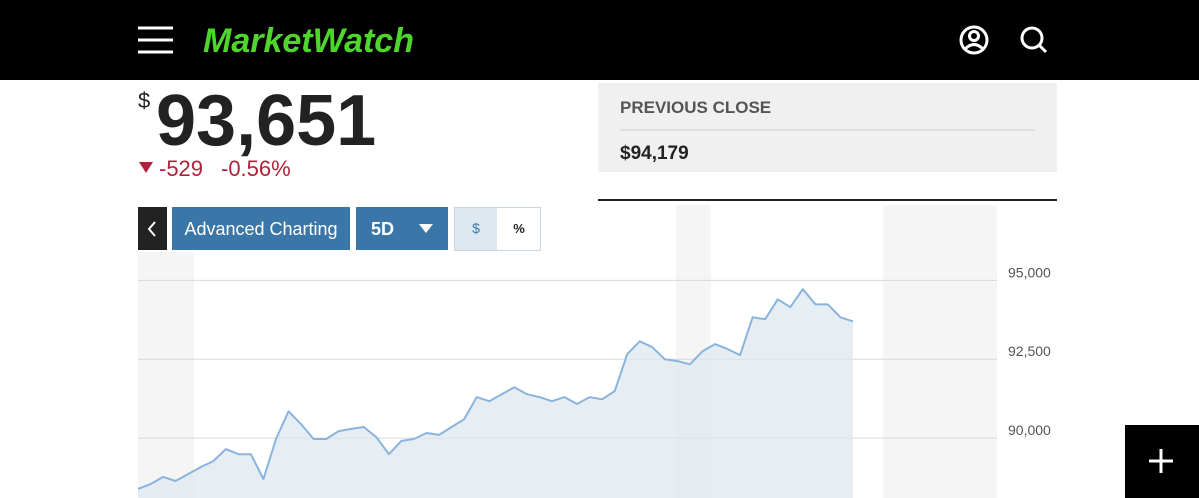 This screenshot has width=1199, height=498. What do you see at coordinates (1161, 461) in the screenshot?
I see `plus-icon` at bounding box center [1161, 461].